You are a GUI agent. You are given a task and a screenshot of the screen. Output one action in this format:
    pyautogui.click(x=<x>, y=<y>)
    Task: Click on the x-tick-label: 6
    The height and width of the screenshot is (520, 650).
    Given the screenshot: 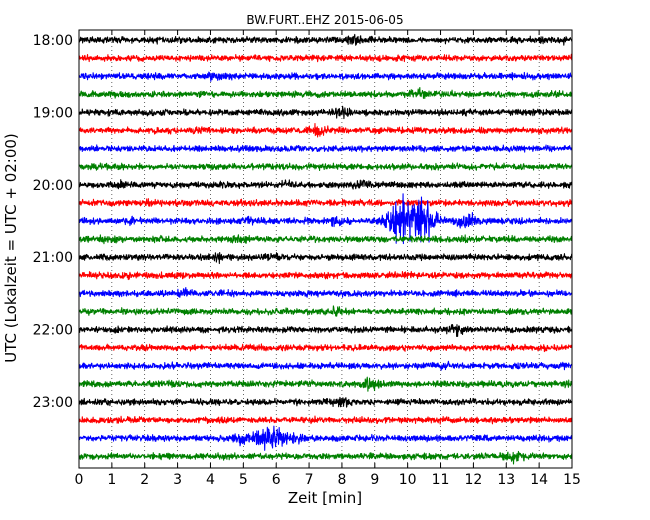 What is the action you would take?
    pyautogui.click(x=276, y=480)
    